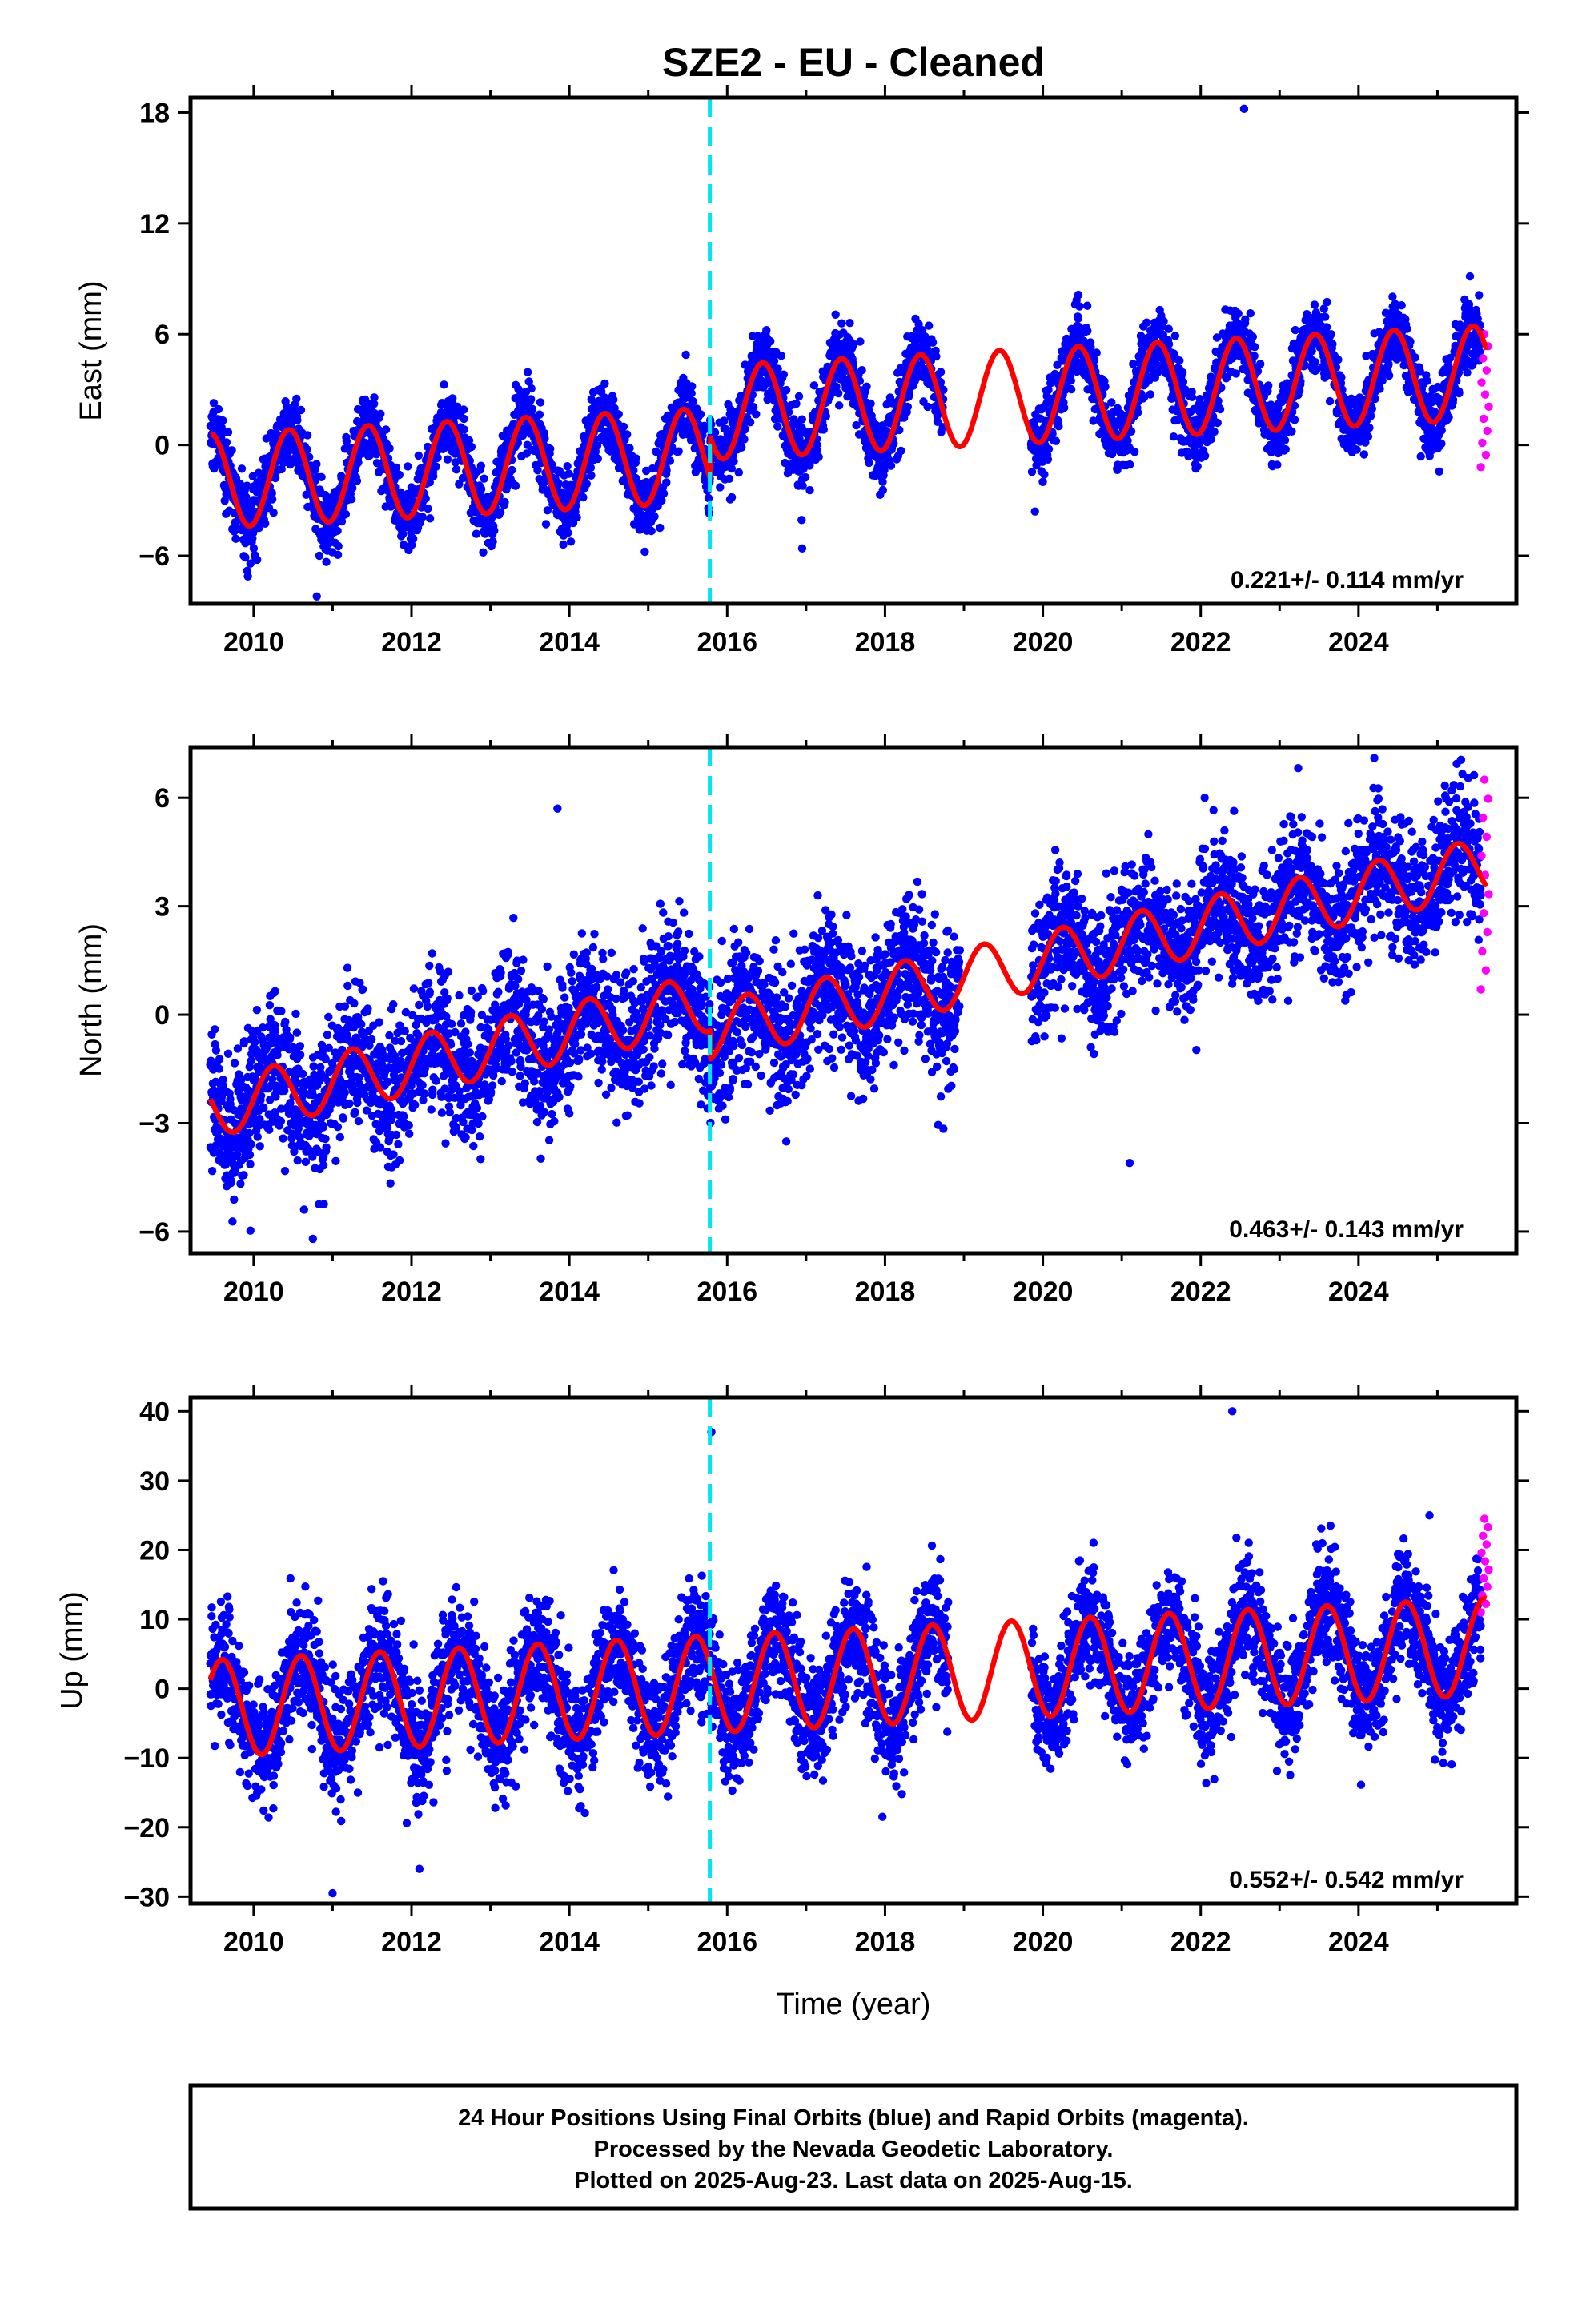  Describe the element at coordinates (1348, 580) in the screenshot. I see `velocity-rate-label: 0.221+/- 0.114 mm/yr` at that location.